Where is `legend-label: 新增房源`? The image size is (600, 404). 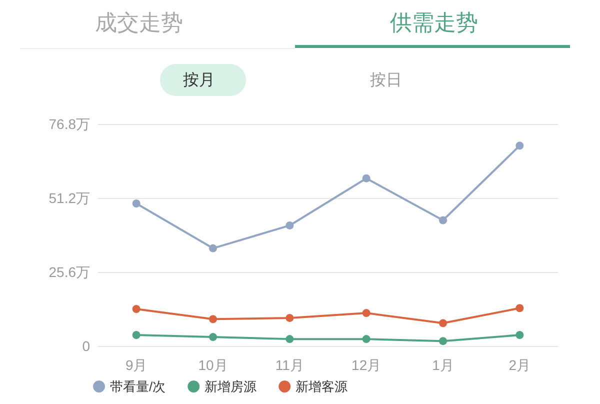
legend-label: 新增房源 is located at coordinates (230, 386).